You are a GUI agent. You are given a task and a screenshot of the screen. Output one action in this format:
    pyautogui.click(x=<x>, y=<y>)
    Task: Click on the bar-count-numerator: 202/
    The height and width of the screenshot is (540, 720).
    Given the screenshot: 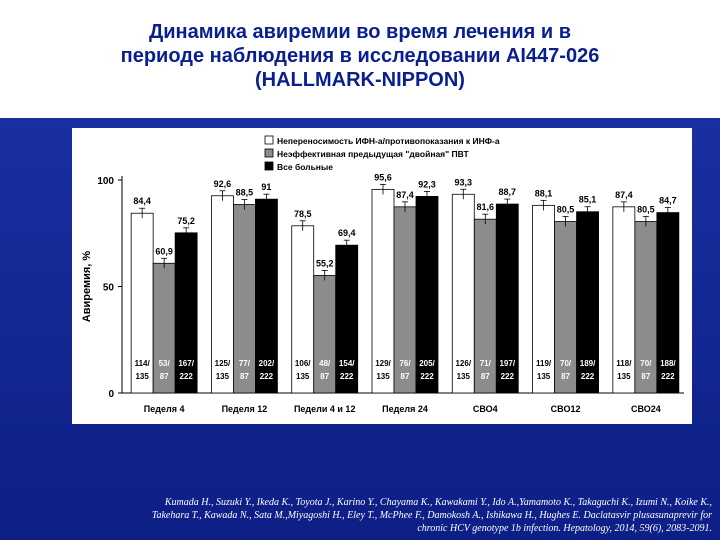 What is the action you would take?
    pyautogui.click(x=267, y=363)
    